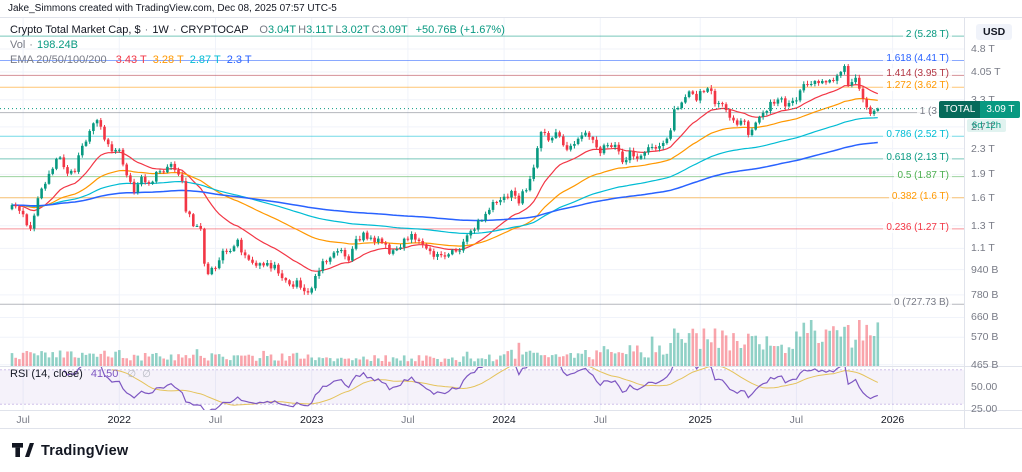  What do you see at coordinates (282, 30) in the screenshot?
I see `ohlc-value: 3.04T` at bounding box center [282, 30].